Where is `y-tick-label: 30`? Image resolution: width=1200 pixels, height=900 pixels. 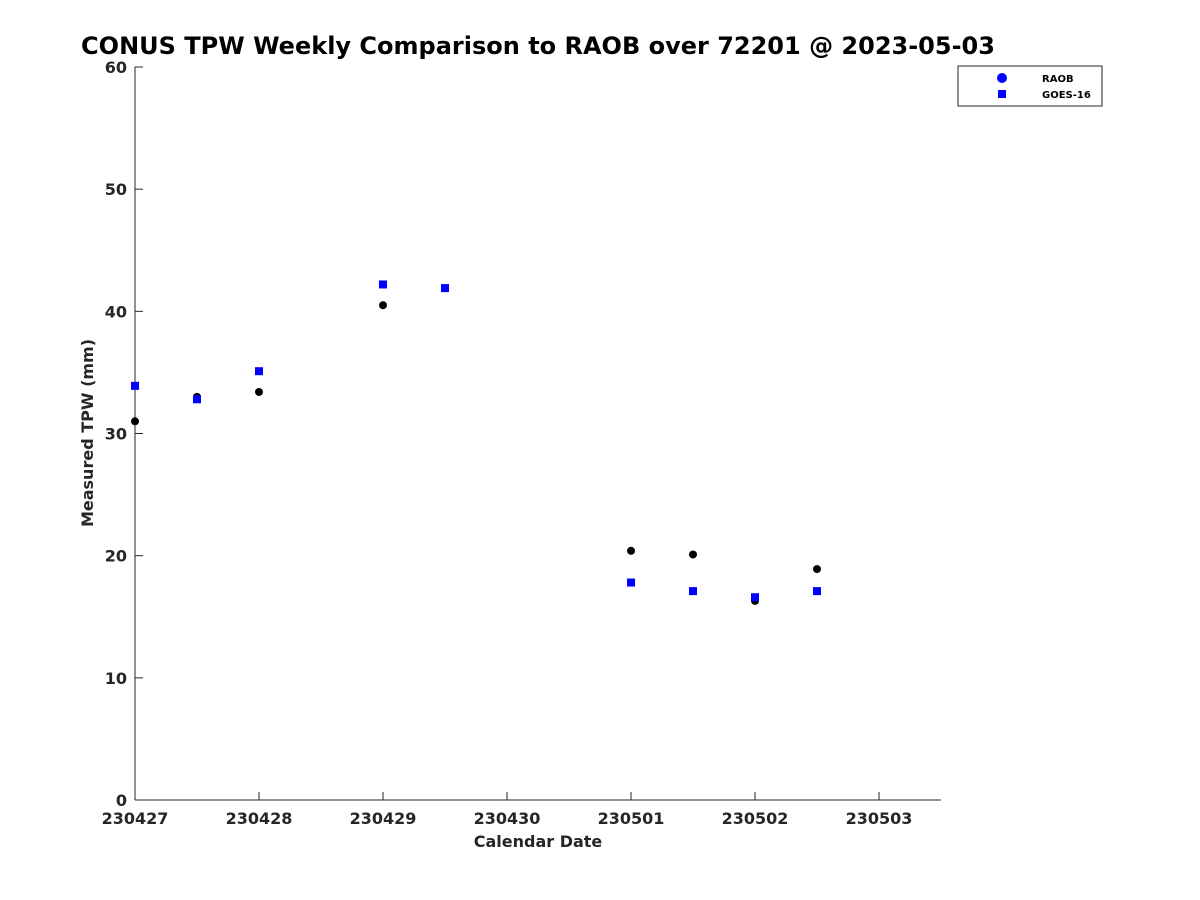
y-tick-label: 30 is located at coordinates (116, 434).